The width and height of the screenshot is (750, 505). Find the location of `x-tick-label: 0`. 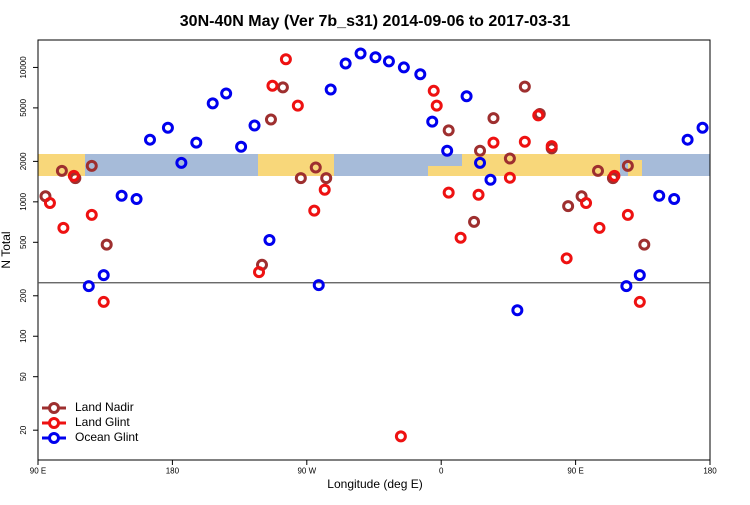

x-tick-label: 0 is located at coordinates (441, 471).